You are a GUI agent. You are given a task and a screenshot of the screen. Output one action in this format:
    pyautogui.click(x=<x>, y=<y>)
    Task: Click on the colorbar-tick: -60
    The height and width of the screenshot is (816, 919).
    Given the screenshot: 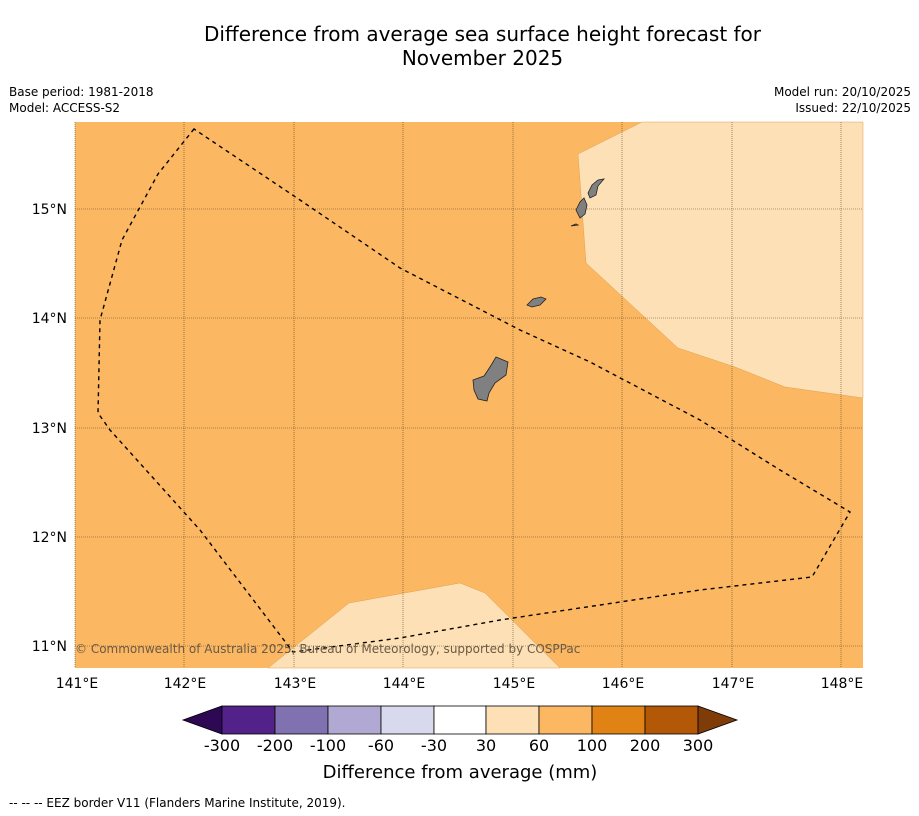 What is the action you would take?
    pyautogui.click(x=381, y=745)
    